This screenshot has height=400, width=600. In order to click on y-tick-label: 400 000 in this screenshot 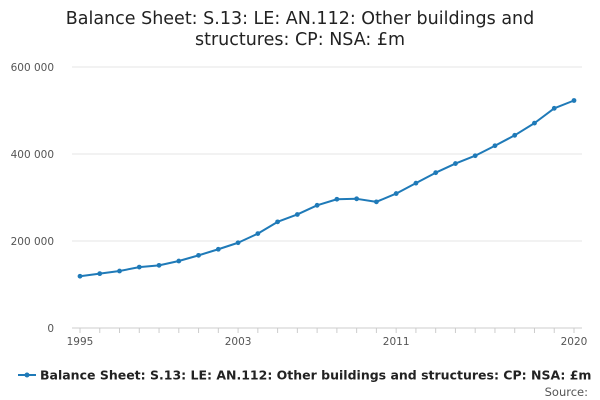, I will do `click(32, 155)`.